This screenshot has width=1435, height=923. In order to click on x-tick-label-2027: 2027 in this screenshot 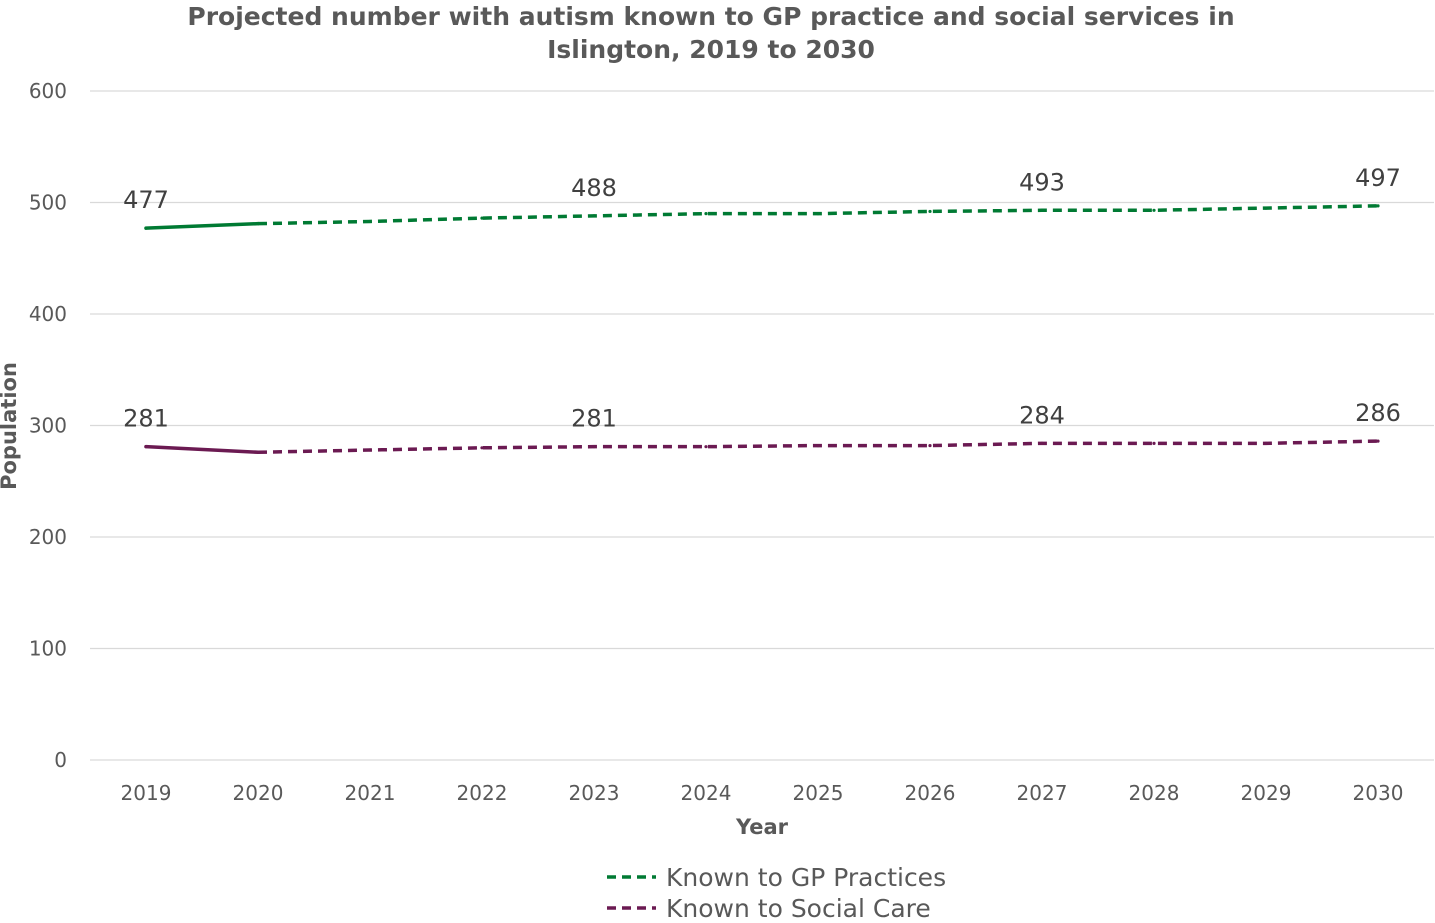, I will do `click(1042, 793)`.